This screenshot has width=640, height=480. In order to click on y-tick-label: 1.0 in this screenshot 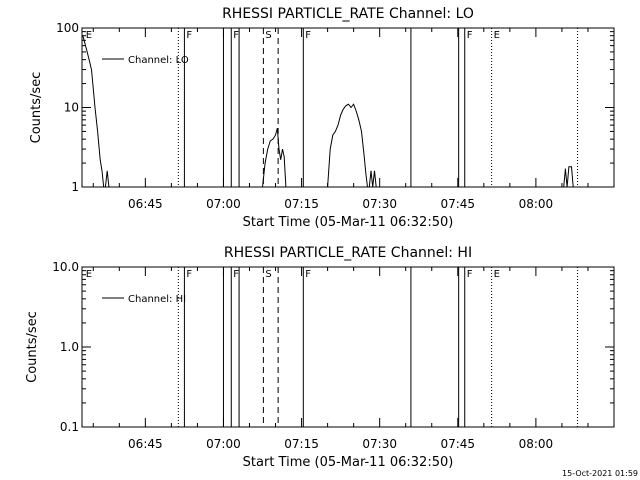, I will do `click(69, 347)`.